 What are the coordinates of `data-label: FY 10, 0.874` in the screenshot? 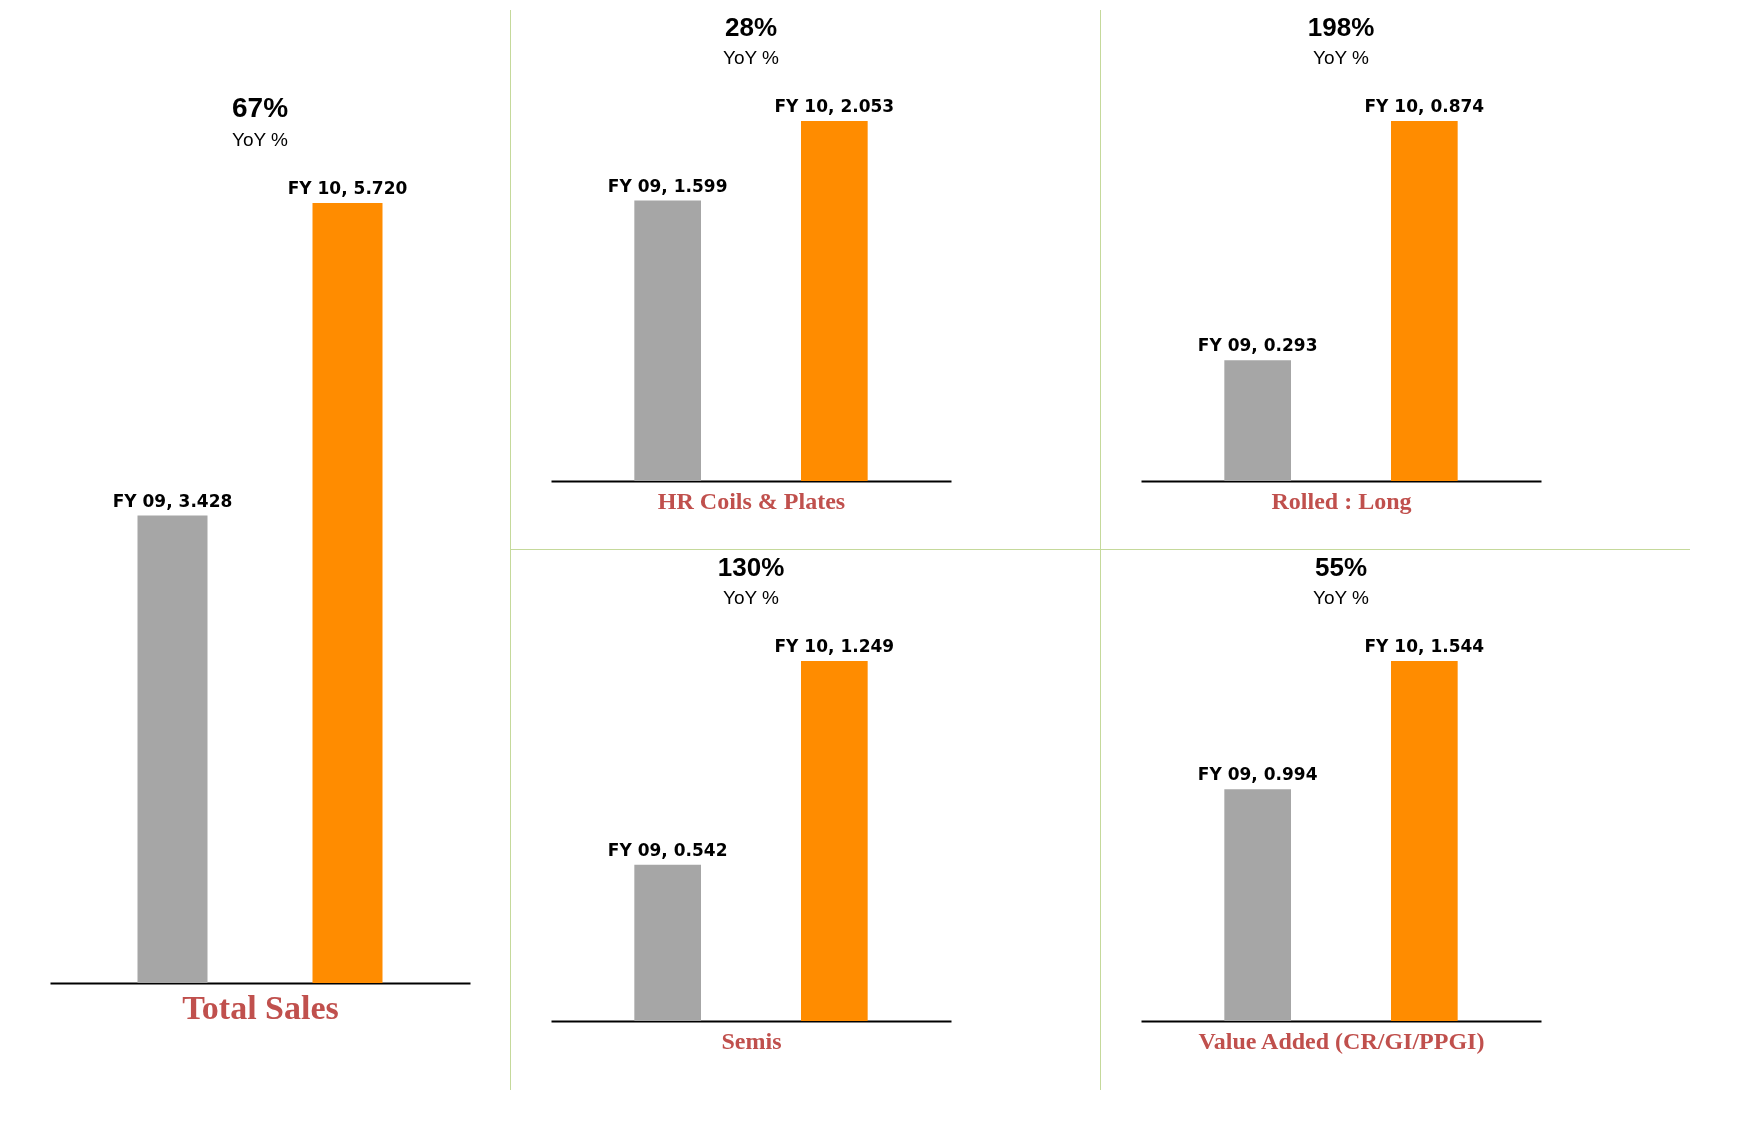 It's located at (1424, 106).